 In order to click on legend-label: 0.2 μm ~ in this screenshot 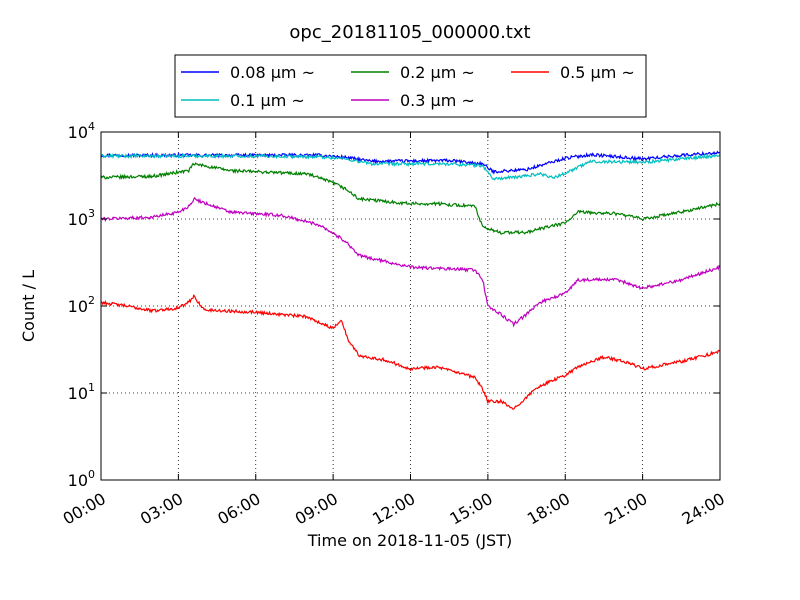, I will do `click(437, 72)`.